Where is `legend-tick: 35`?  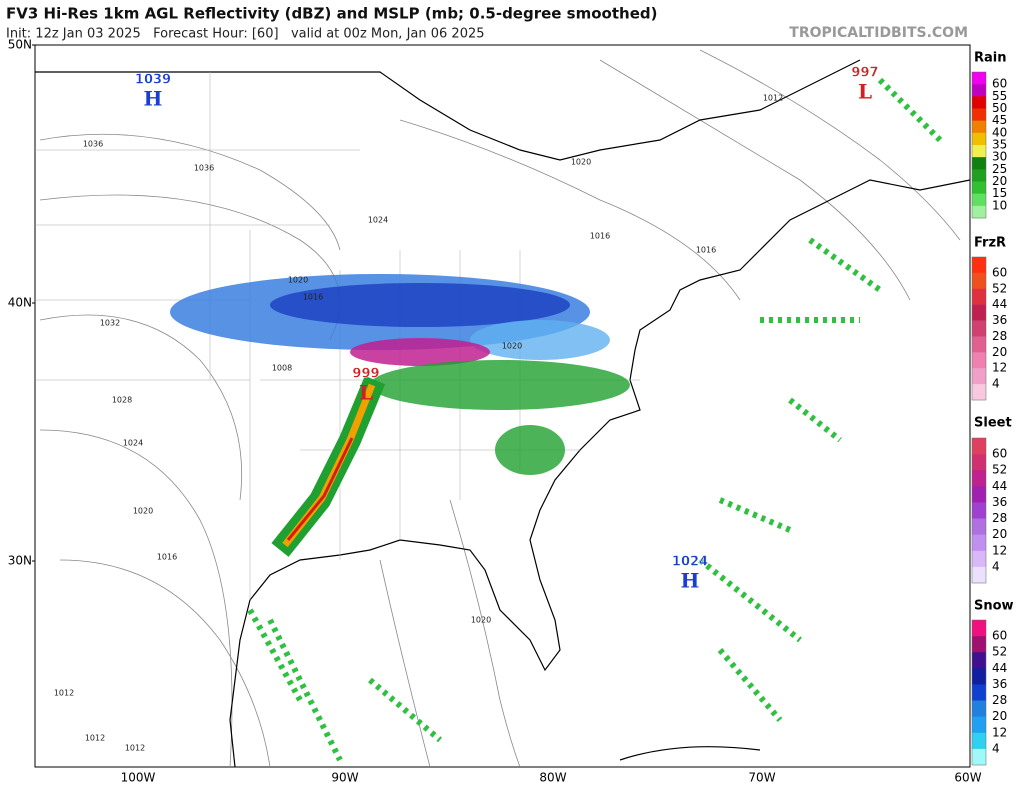
legend-tick: 35 is located at coordinates (999, 145).